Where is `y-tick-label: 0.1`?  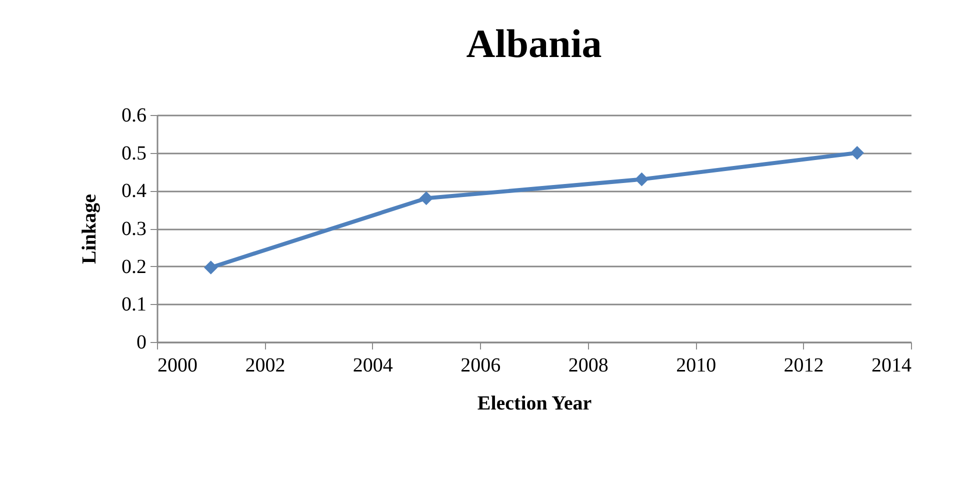 y-tick-label: 0.1 is located at coordinates (134, 305).